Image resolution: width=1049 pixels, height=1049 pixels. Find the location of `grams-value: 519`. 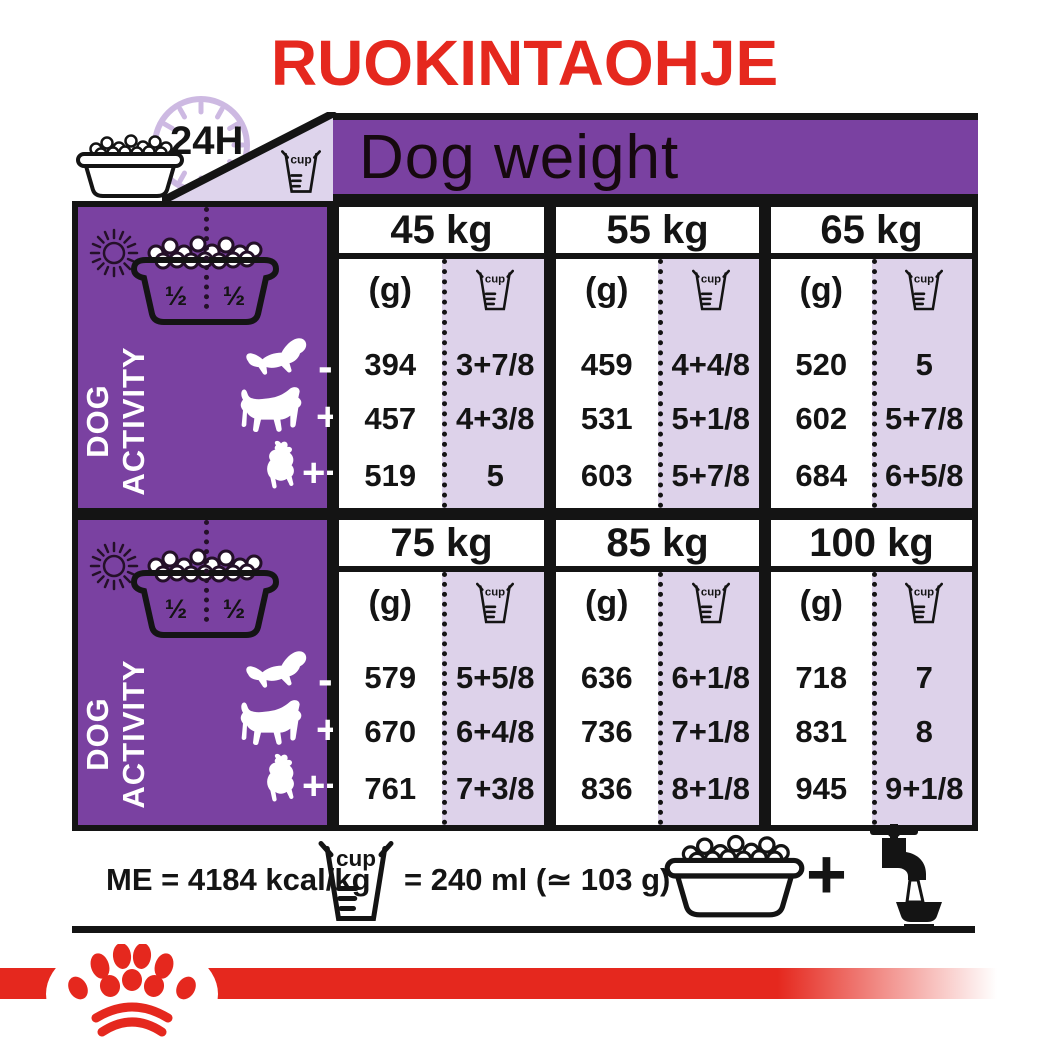

grams-value: 519 is located at coordinates (390, 475).